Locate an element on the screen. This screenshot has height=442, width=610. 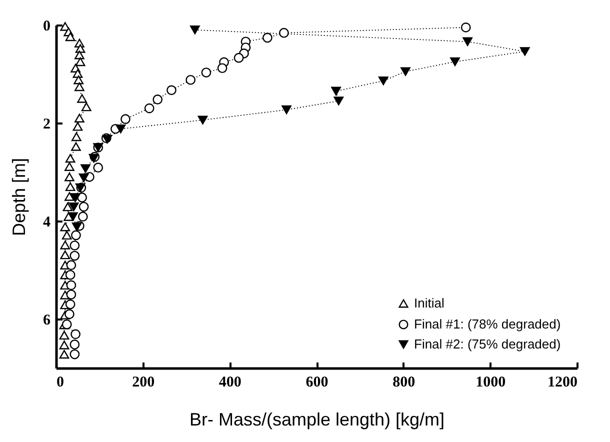
x-axis-title: Br- Mass/(sample length) [kg/m] is located at coordinates (317, 420).